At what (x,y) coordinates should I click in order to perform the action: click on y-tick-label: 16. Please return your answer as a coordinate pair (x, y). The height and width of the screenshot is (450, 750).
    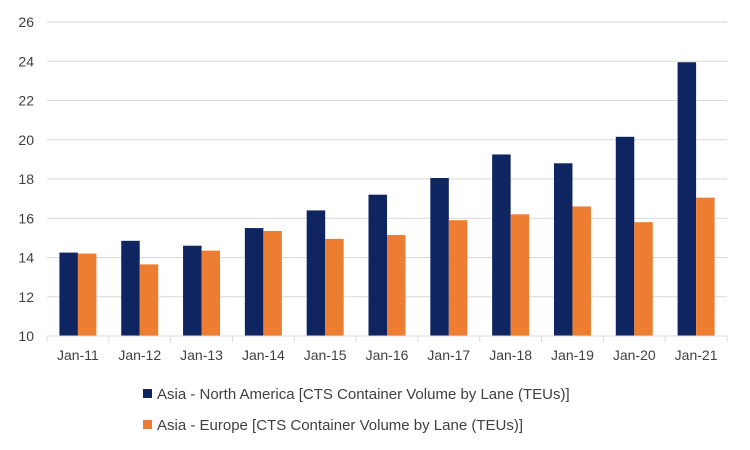
    Looking at the image, I should click on (26, 218).